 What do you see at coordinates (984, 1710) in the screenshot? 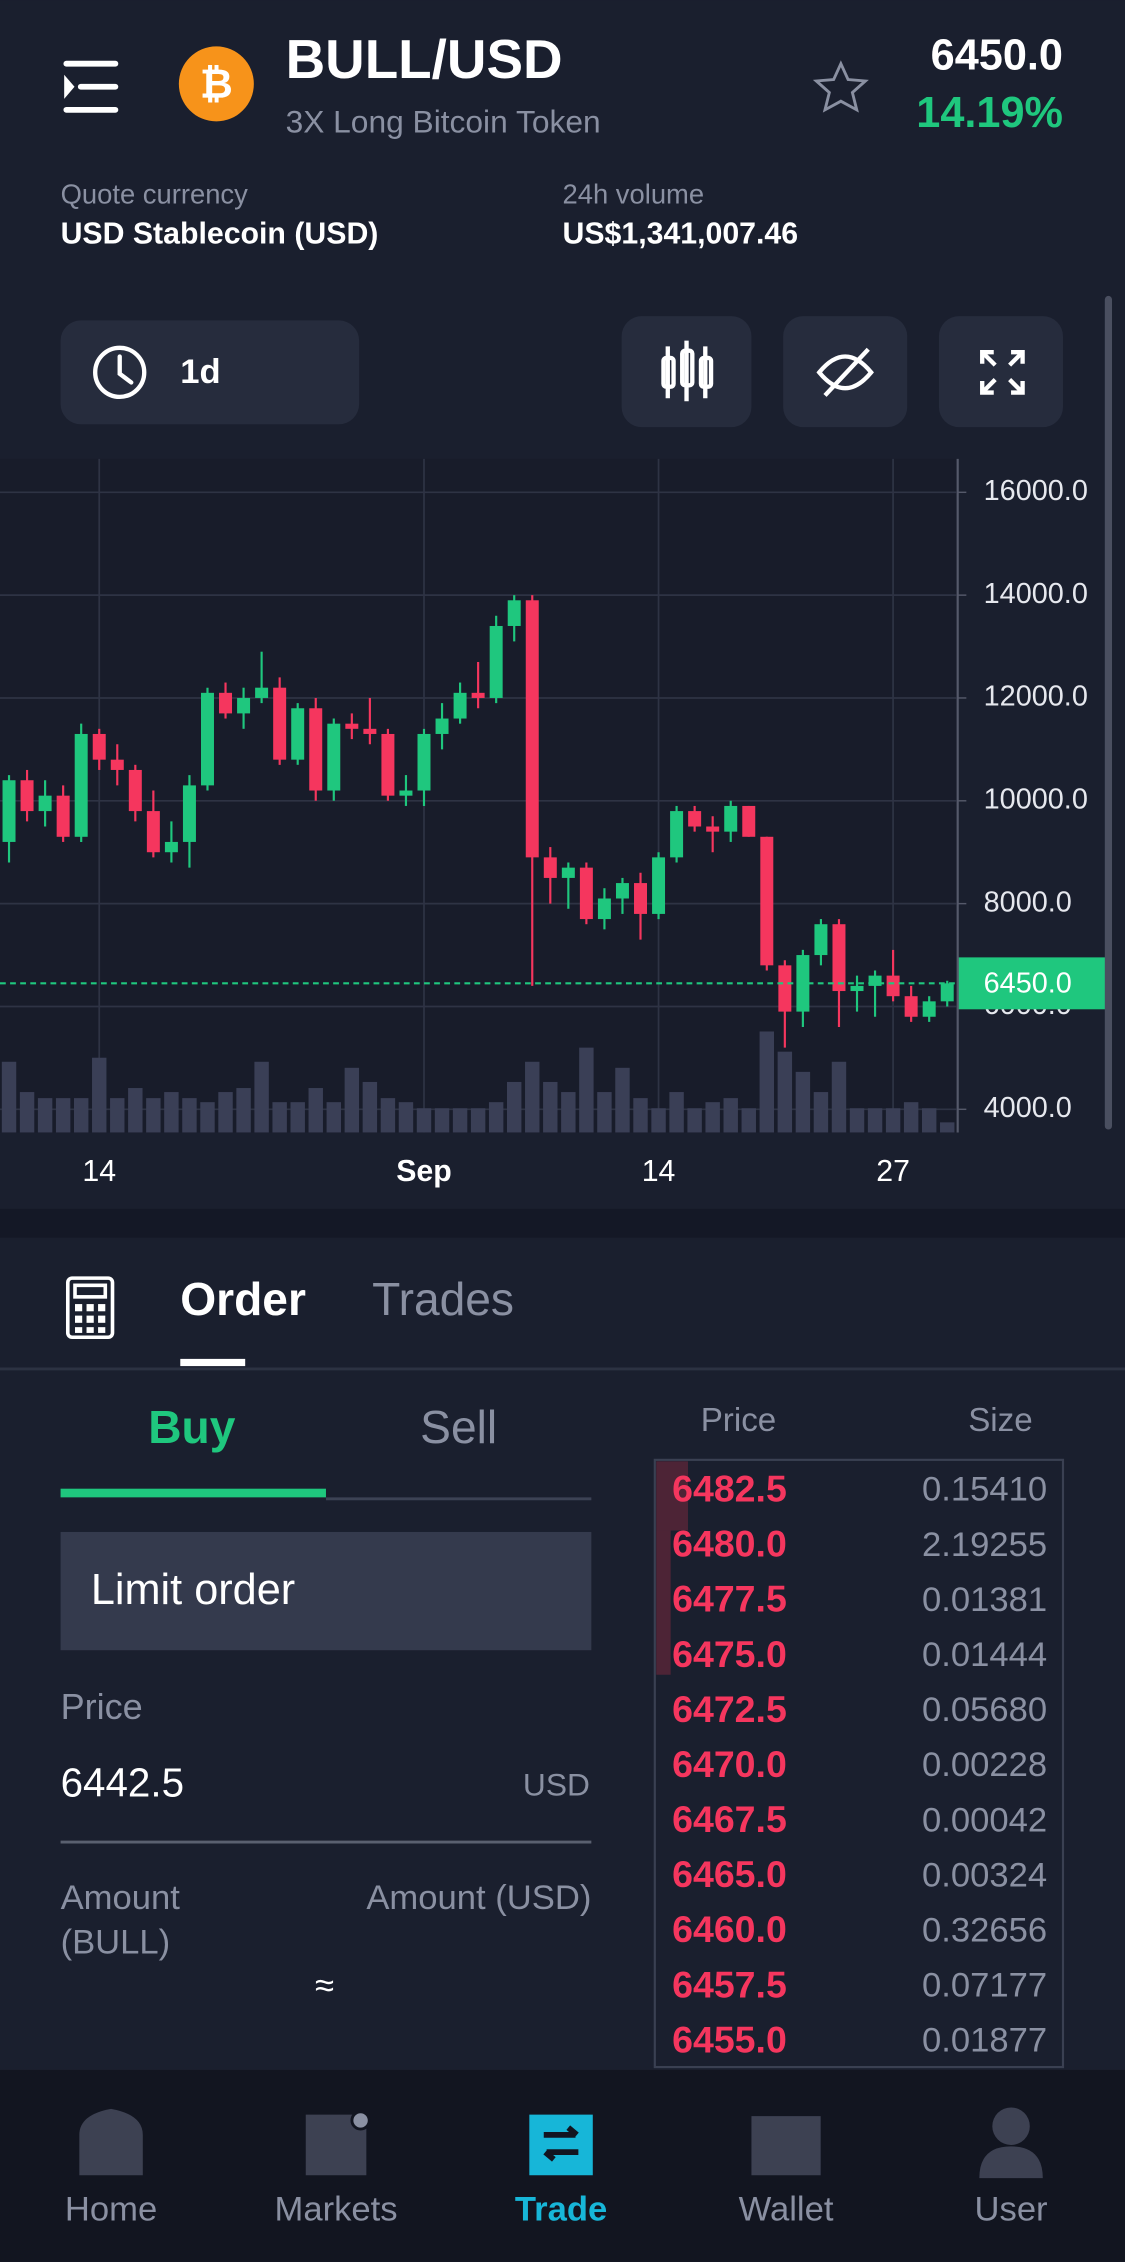
I see `book-size: 0.05680` at bounding box center [984, 1710].